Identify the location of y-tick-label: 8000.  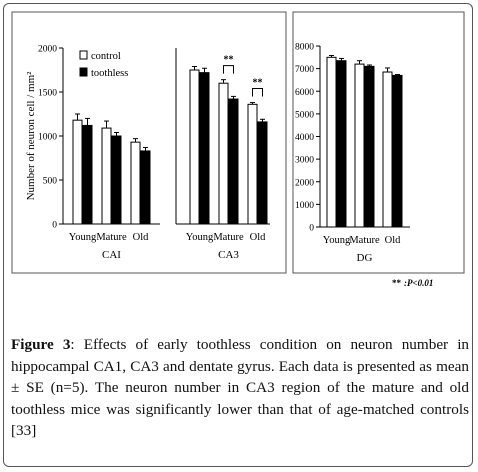
(304, 48).